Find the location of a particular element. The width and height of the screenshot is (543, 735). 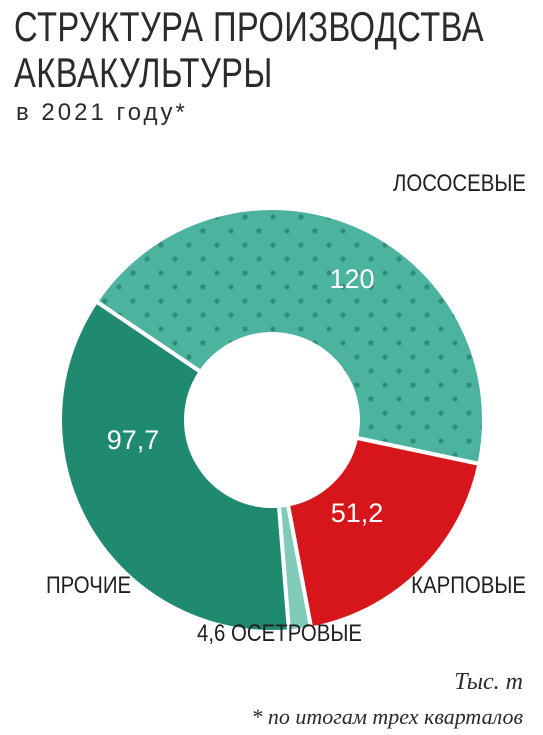

slice-value-1: 51,2 is located at coordinates (357, 513).